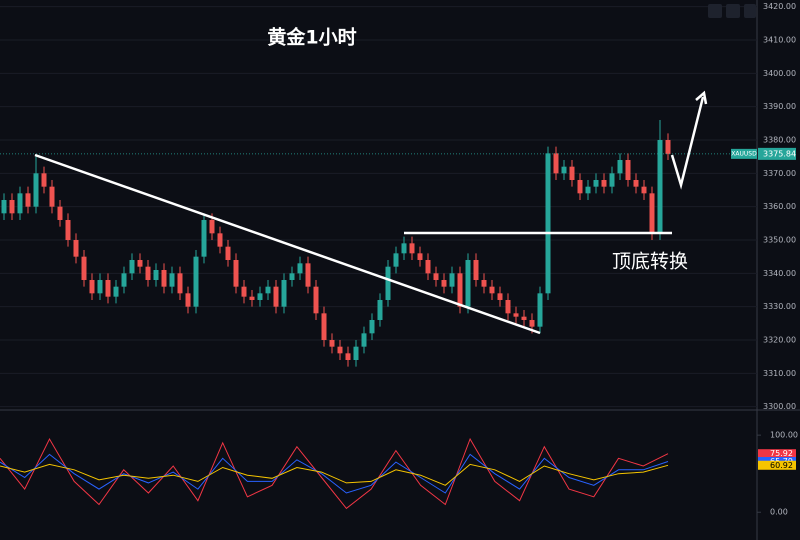 This screenshot has width=800, height=540. What do you see at coordinates (650, 262) in the screenshot?
I see `annotation: 顶底转换` at bounding box center [650, 262].